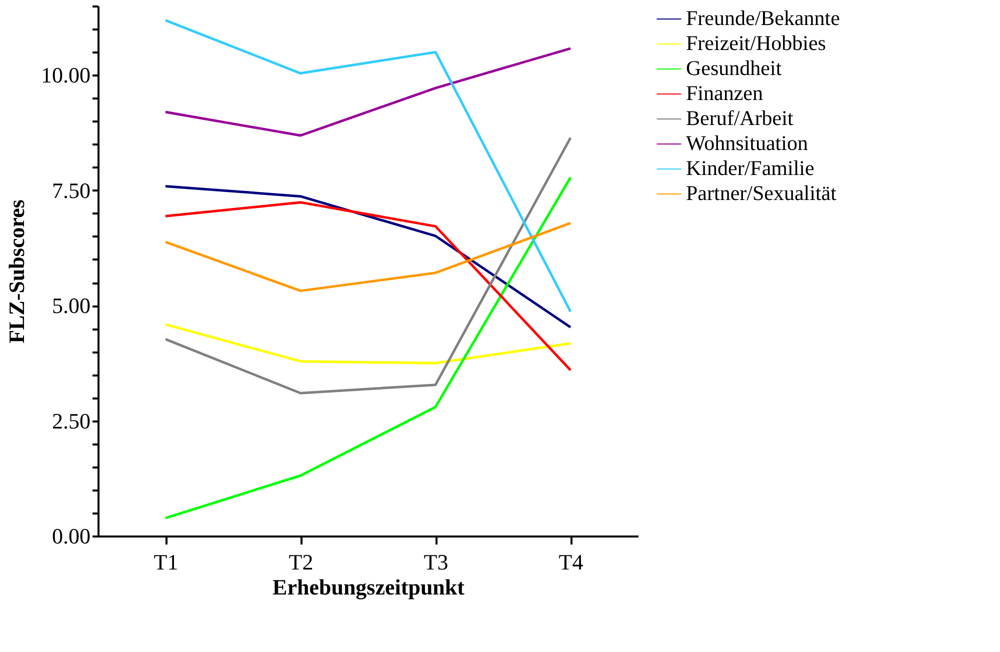 The width and height of the screenshot is (1000, 652). I want to click on legend-label: Finanzen, so click(725, 93).